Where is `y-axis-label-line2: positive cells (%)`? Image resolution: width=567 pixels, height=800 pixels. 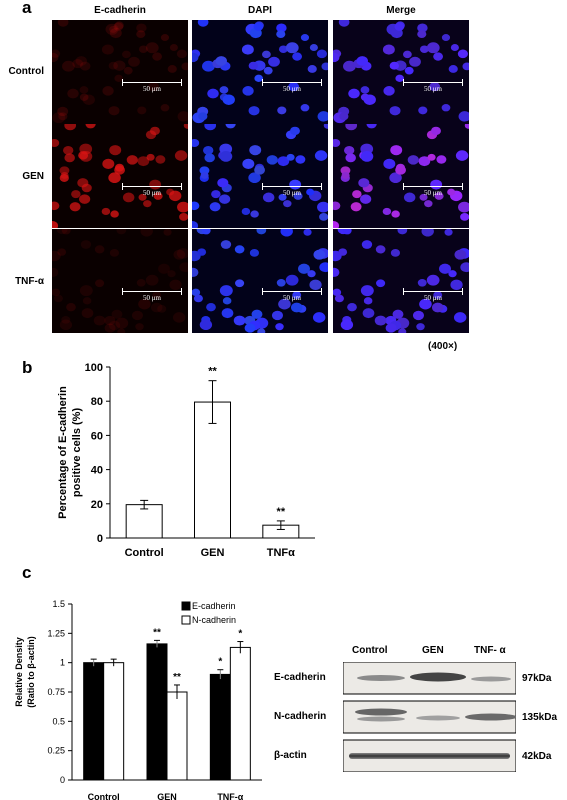 y-axis-label-line2: positive cells (%) is located at coordinates (77, 453).